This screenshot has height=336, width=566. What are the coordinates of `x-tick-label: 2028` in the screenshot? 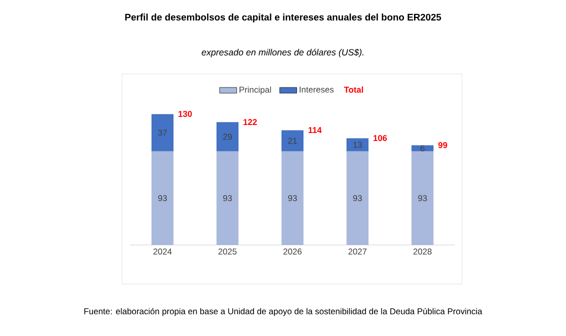 It's located at (422, 251).